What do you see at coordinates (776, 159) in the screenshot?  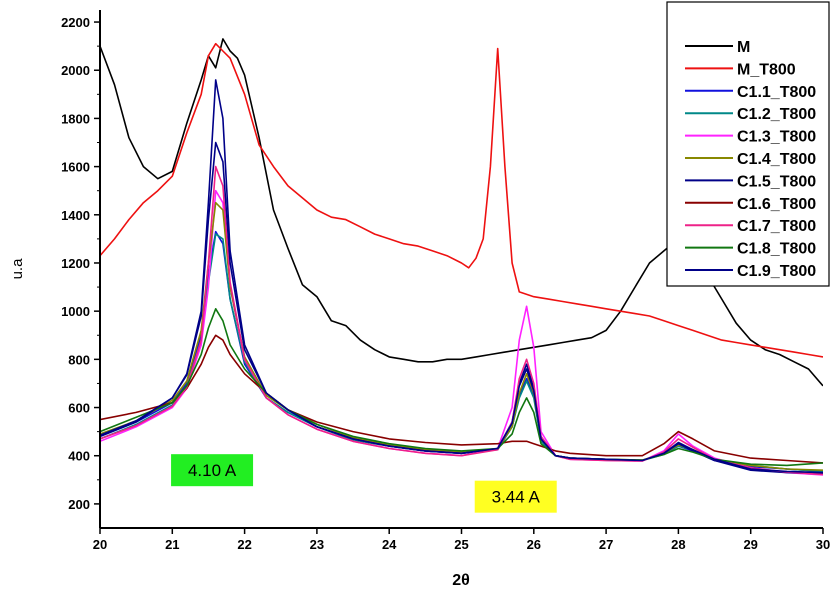 I see `legend-label: C1.4_T800` at bounding box center [776, 159].